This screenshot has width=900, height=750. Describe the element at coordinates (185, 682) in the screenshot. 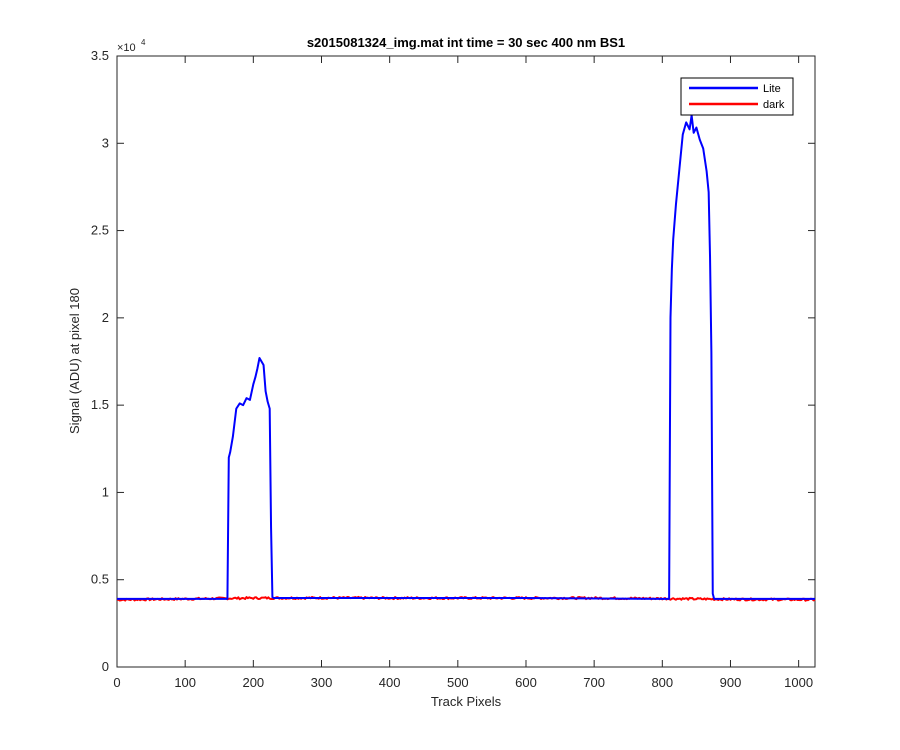

I see `x-tick-label: 100` at that location.